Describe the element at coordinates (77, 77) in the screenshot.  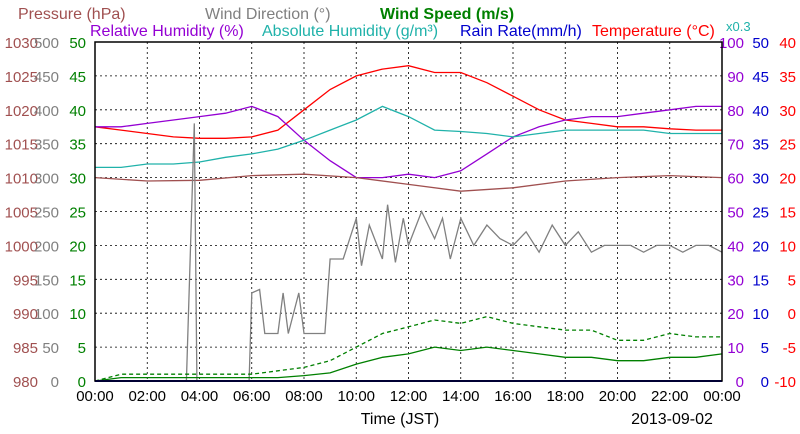
I see `tick-label-wind-speed: 45` at that location.